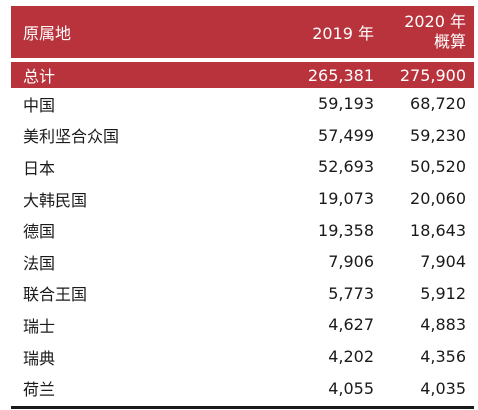 Image resolution: width=478 pixels, height=410 pixels. Describe the element at coordinates (242, 32) in the screenshot. I see `table-header: 原属地 2019 年 2020 年 概算` at that location.